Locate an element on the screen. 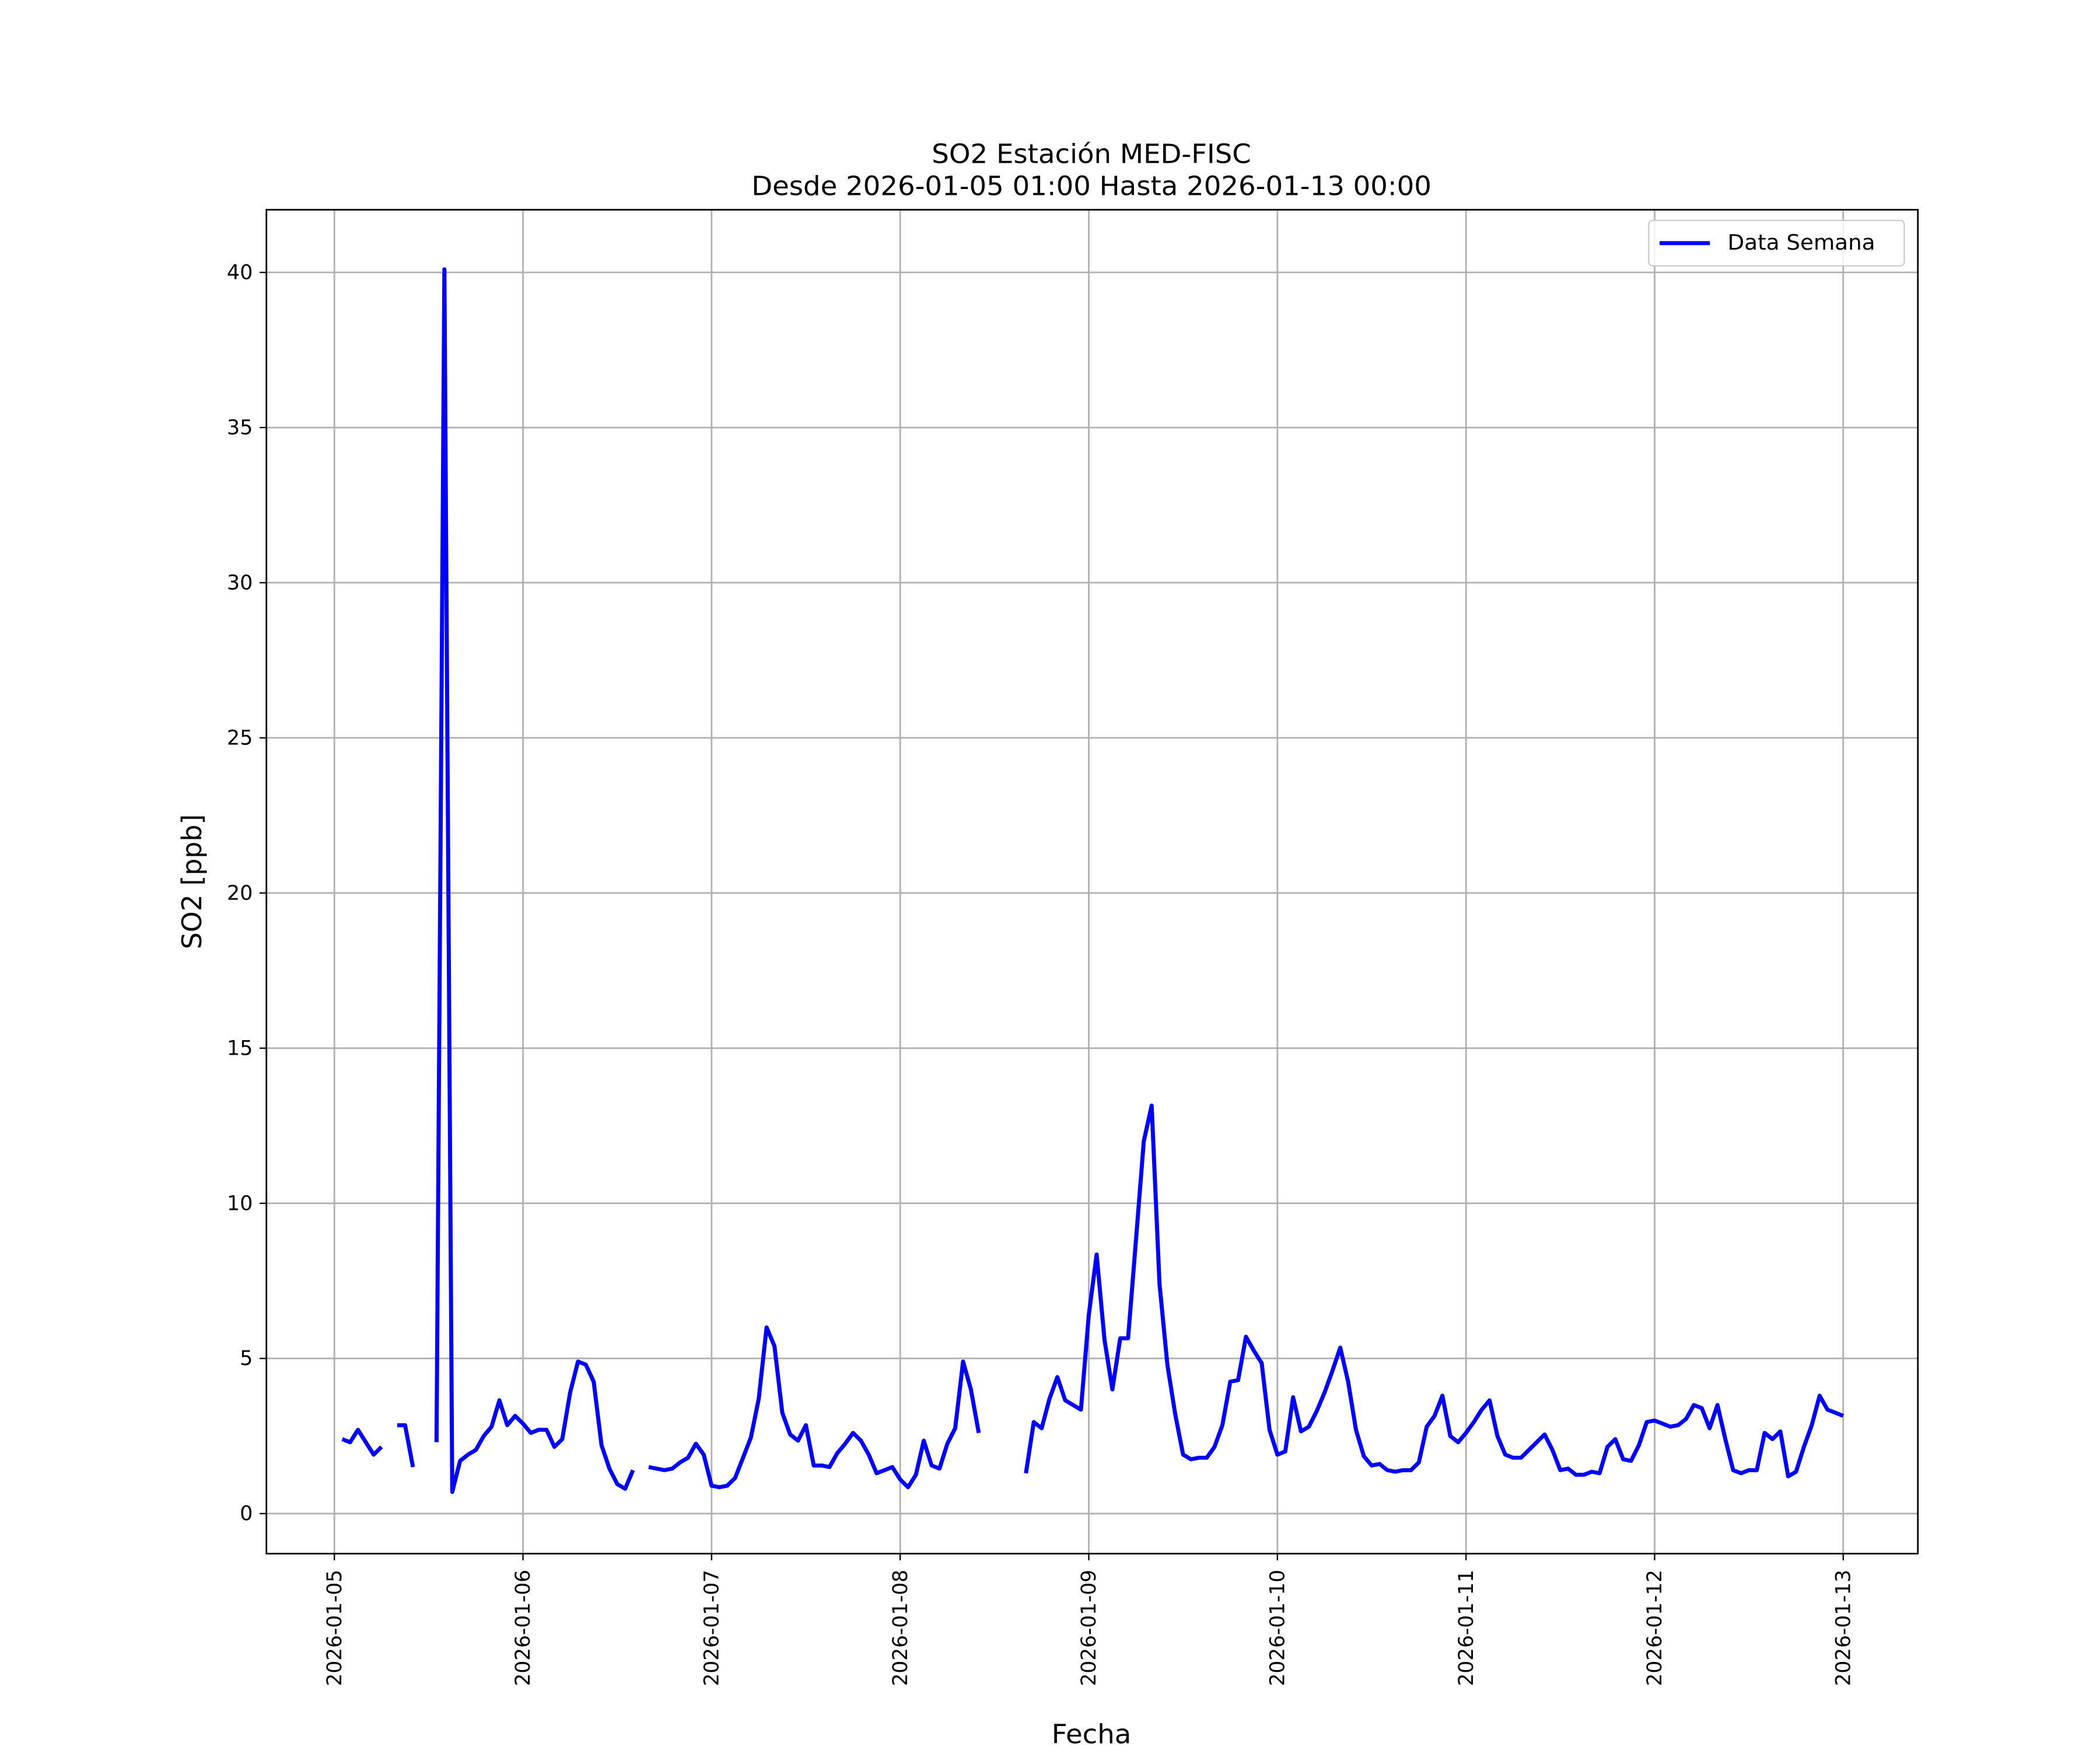  y-tick-label: 10 is located at coordinates (240, 1204).